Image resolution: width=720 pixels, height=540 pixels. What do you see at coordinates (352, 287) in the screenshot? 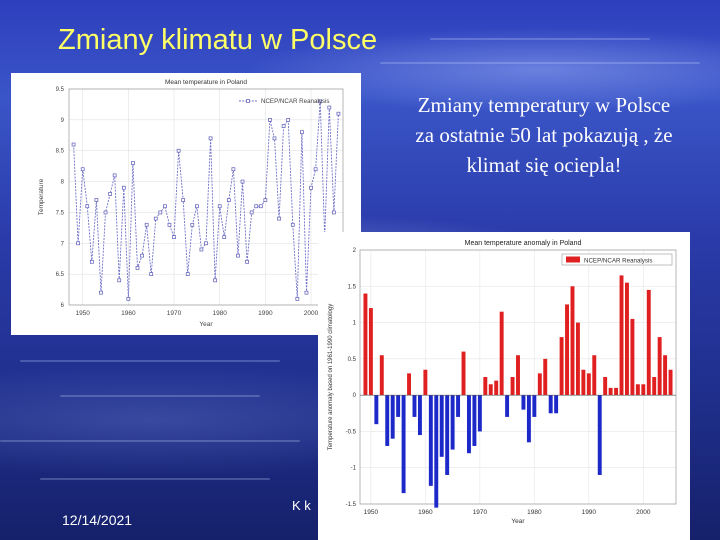
I see `chart-2-y-tick-label: 1.5` at bounding box center [352, 287].